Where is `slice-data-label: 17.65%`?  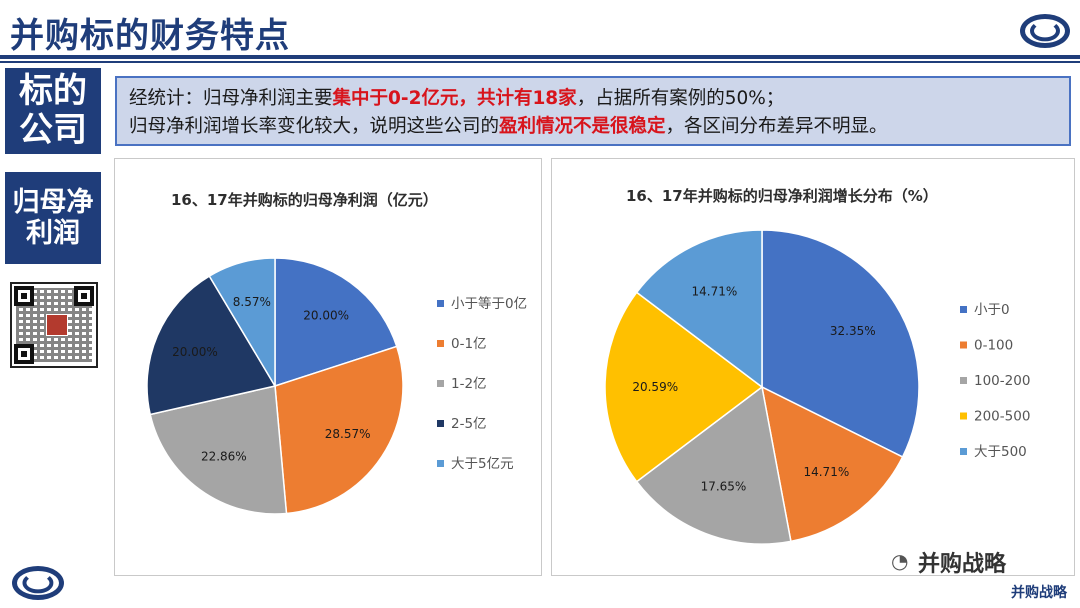 slice-data-label: 17.65% is located at coordinates (724, 487).